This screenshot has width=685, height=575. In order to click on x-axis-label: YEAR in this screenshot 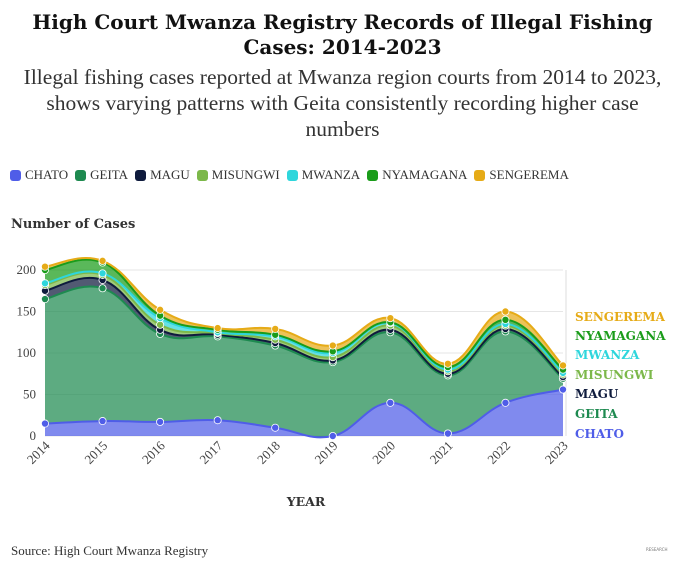, I will do `click(306, 501)`.